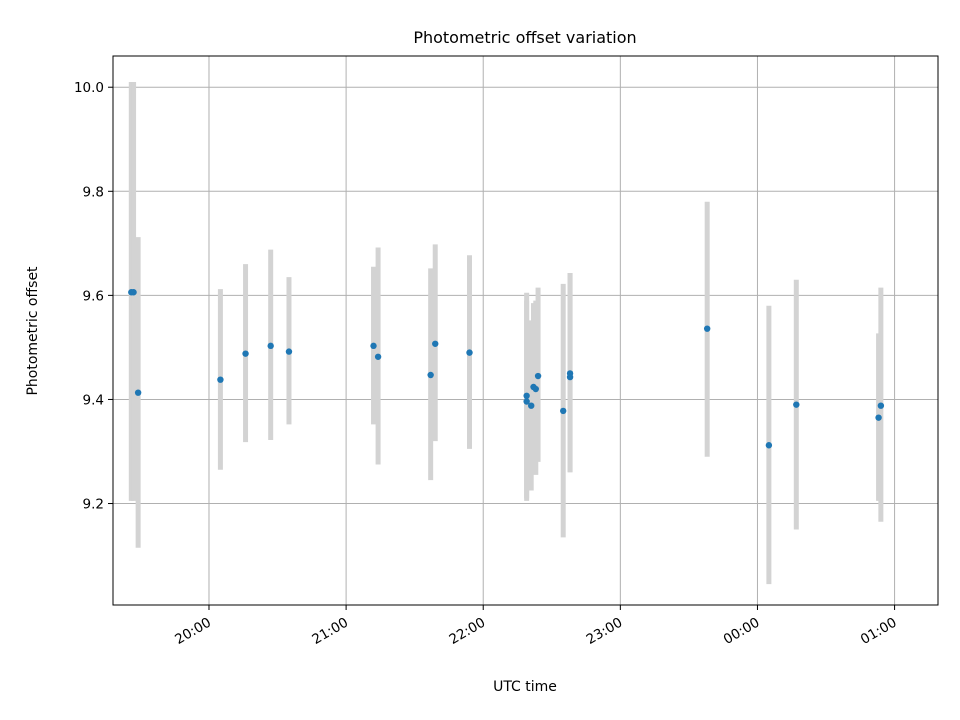 The height and width of the screenshot is (720, 960). I want to click on y-axis: 9.2 9.4 9.6 9.8 10.0, so click(93, 296).